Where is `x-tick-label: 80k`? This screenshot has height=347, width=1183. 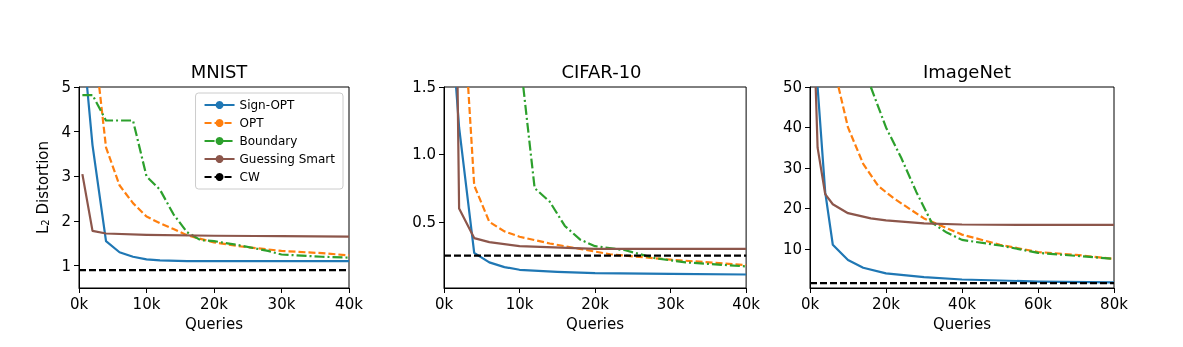 x-tick-label: 80k is located at coordinates (1114, 303).